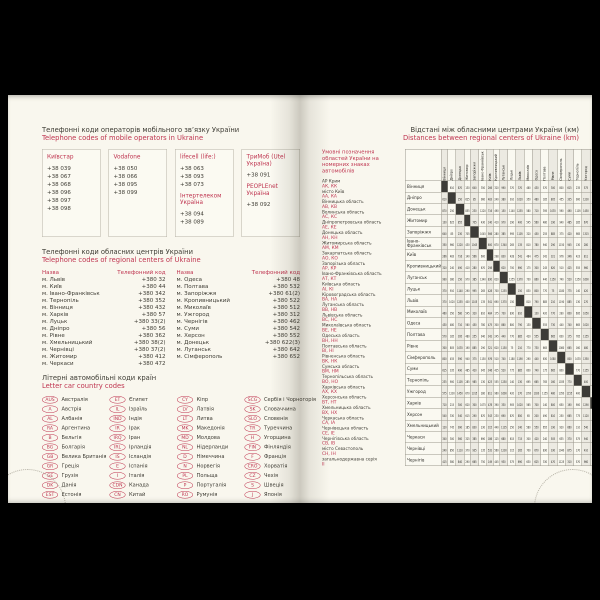 This screenshot has width=600, height=600. I want to click on distance-cell: 580, so click(452, 460).